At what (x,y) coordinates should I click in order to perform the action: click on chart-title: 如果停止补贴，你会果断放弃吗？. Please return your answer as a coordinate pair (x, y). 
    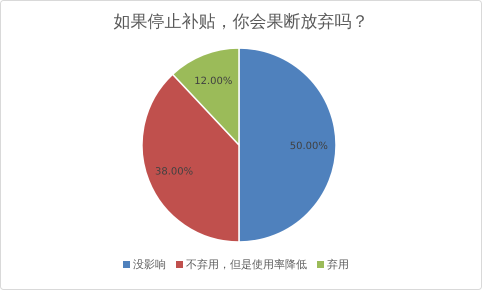
    Looking at the image, I should click on (241, 22).